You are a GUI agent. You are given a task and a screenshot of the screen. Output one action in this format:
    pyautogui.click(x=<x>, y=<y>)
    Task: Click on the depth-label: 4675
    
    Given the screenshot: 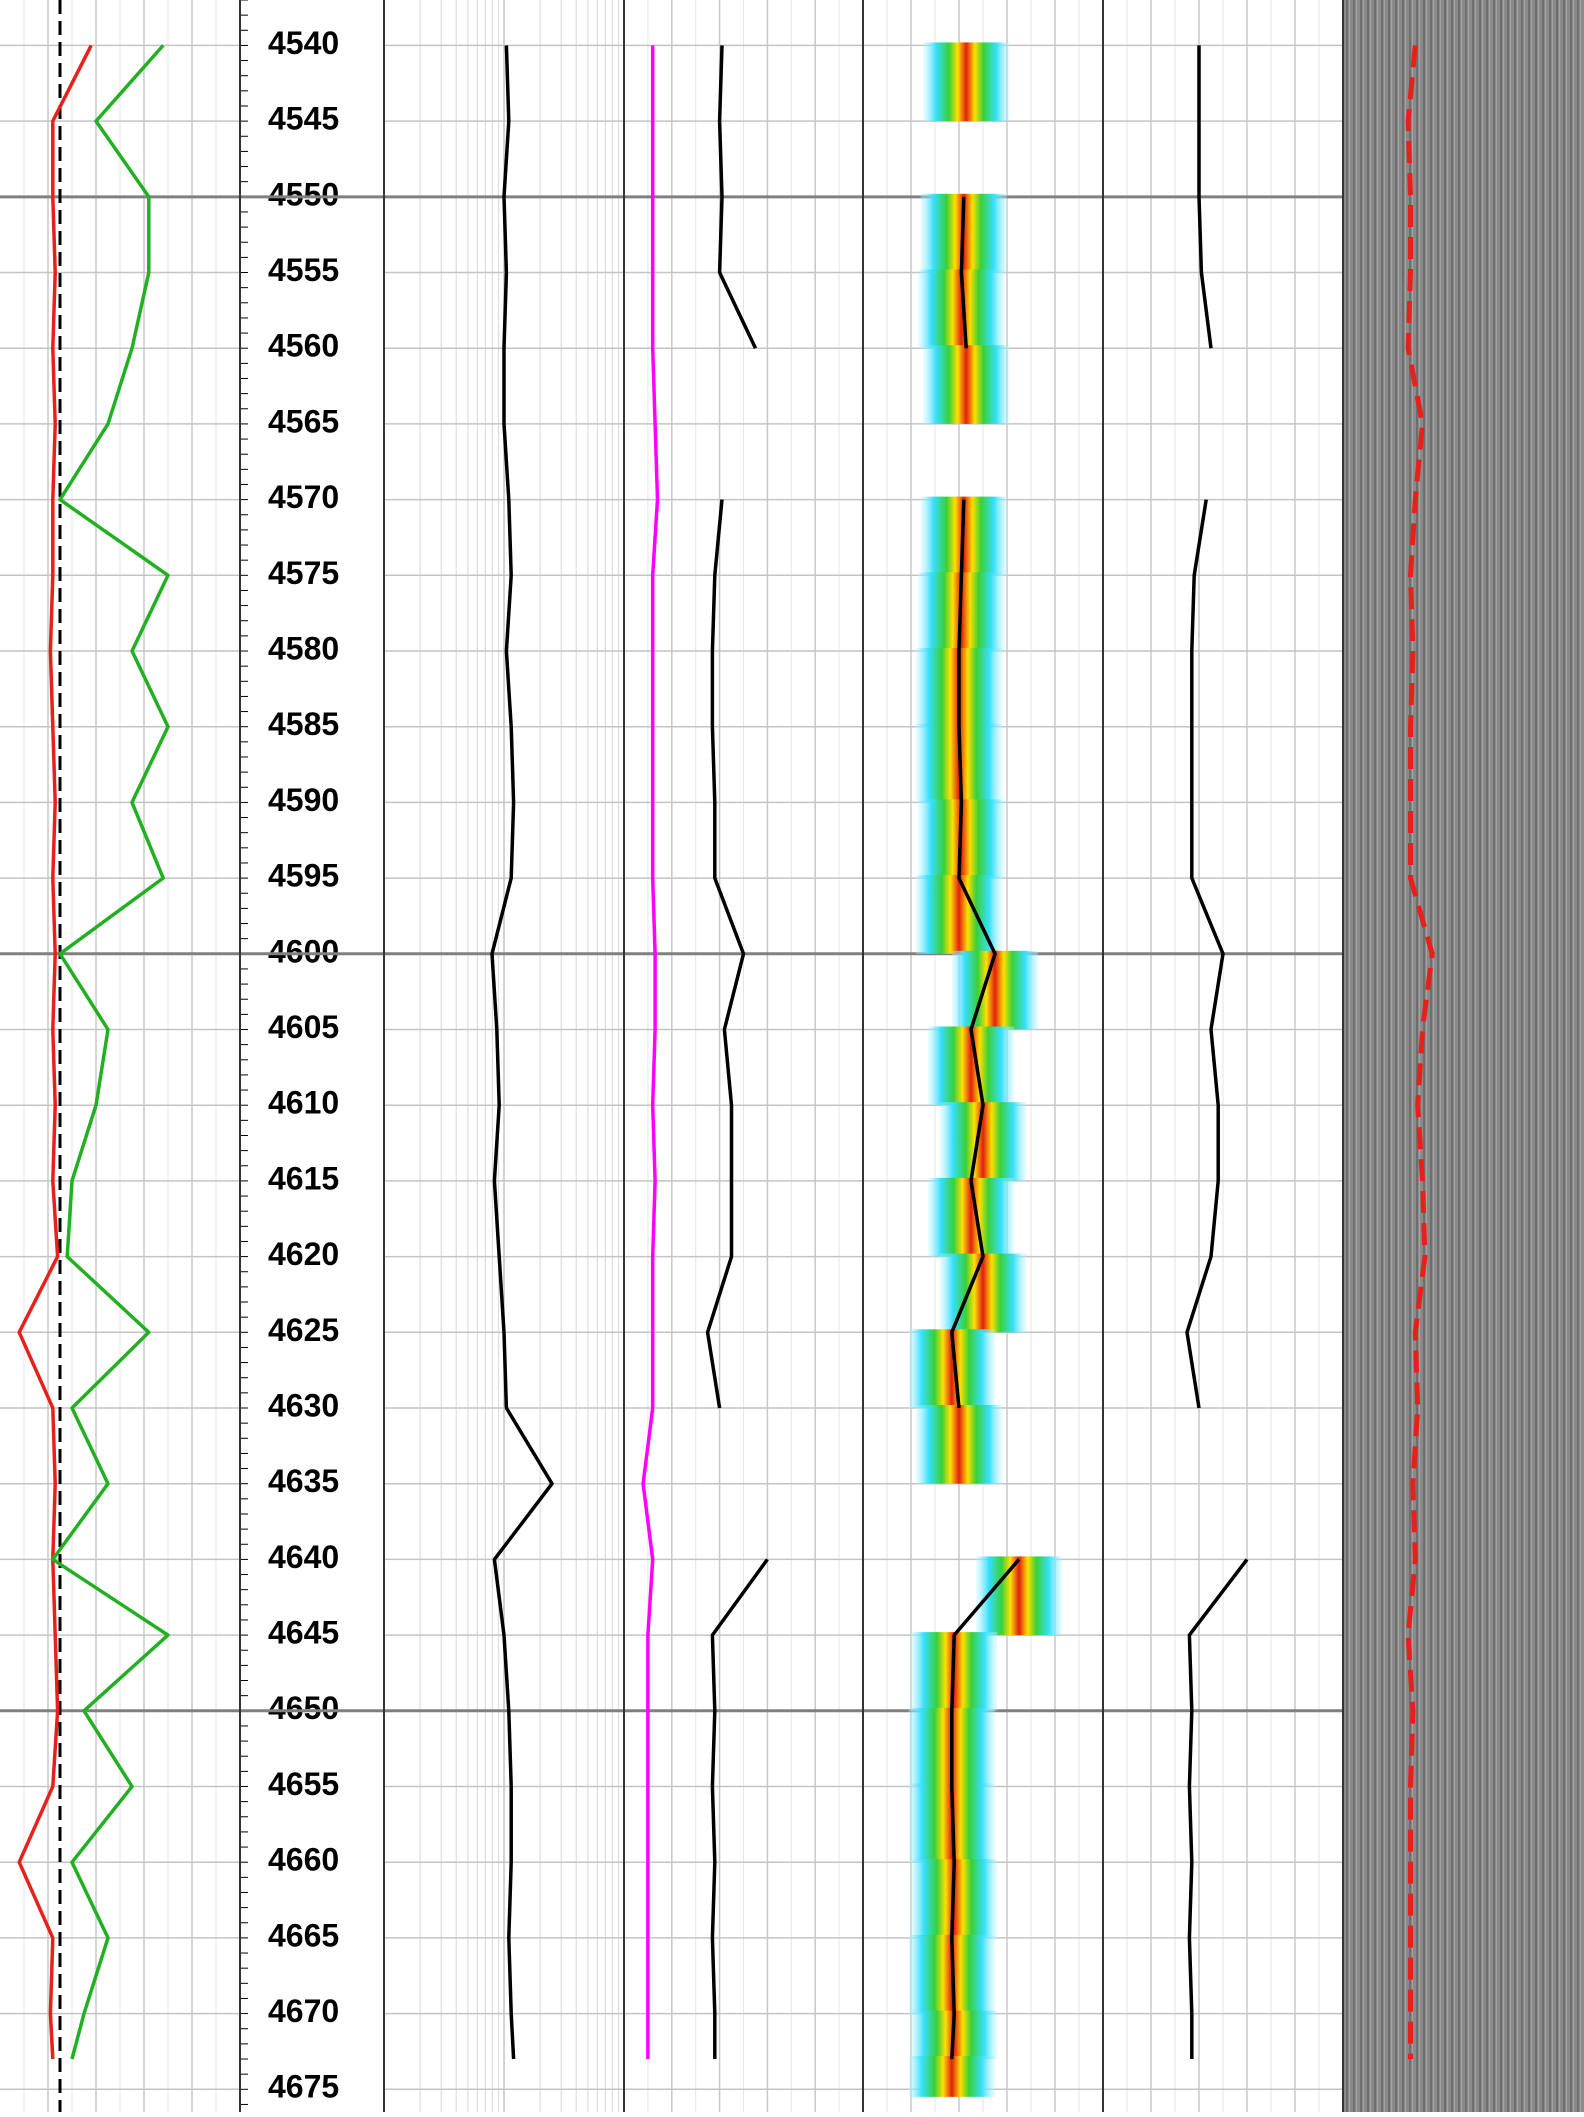 What is the action you would take?
    pyautogui.click(x=303, y=2087)
    